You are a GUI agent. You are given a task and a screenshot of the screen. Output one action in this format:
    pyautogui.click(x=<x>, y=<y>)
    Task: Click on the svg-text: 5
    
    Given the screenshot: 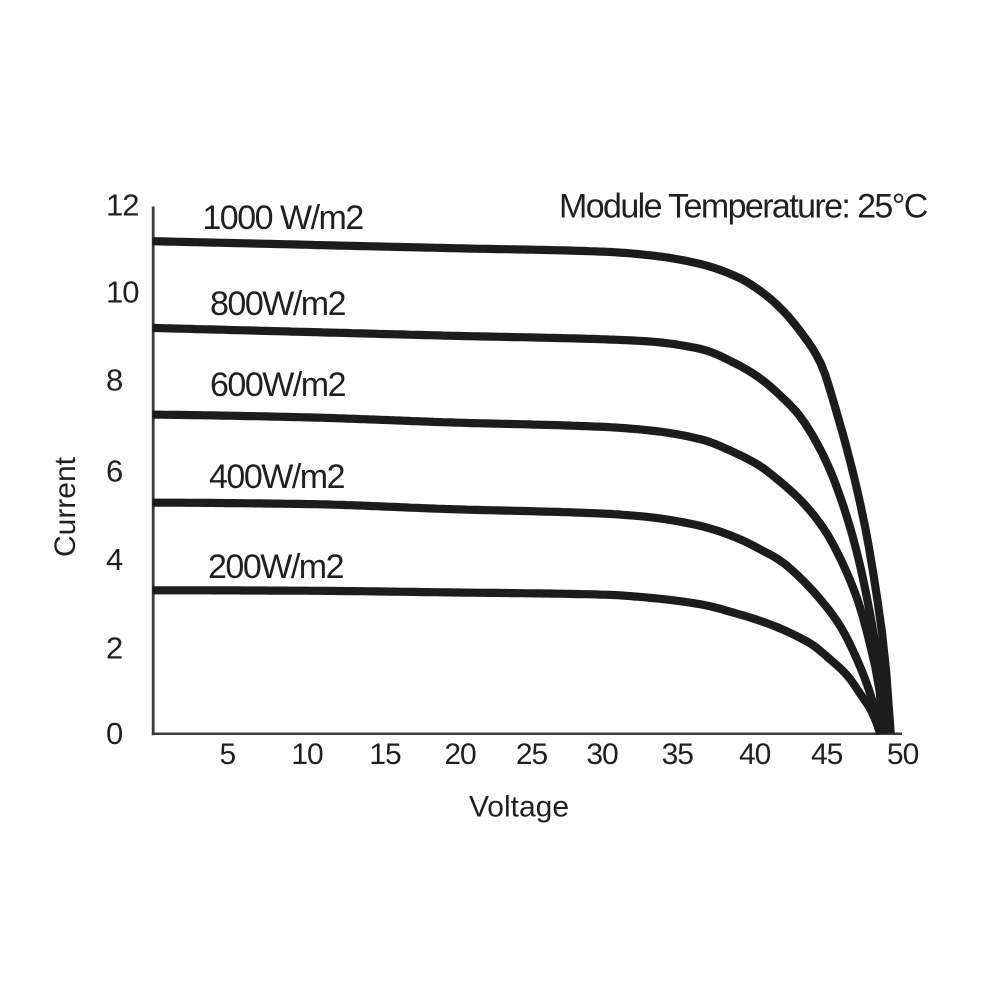 What is the action you would take?
    pyautogui.click(x=227, y=754)
    